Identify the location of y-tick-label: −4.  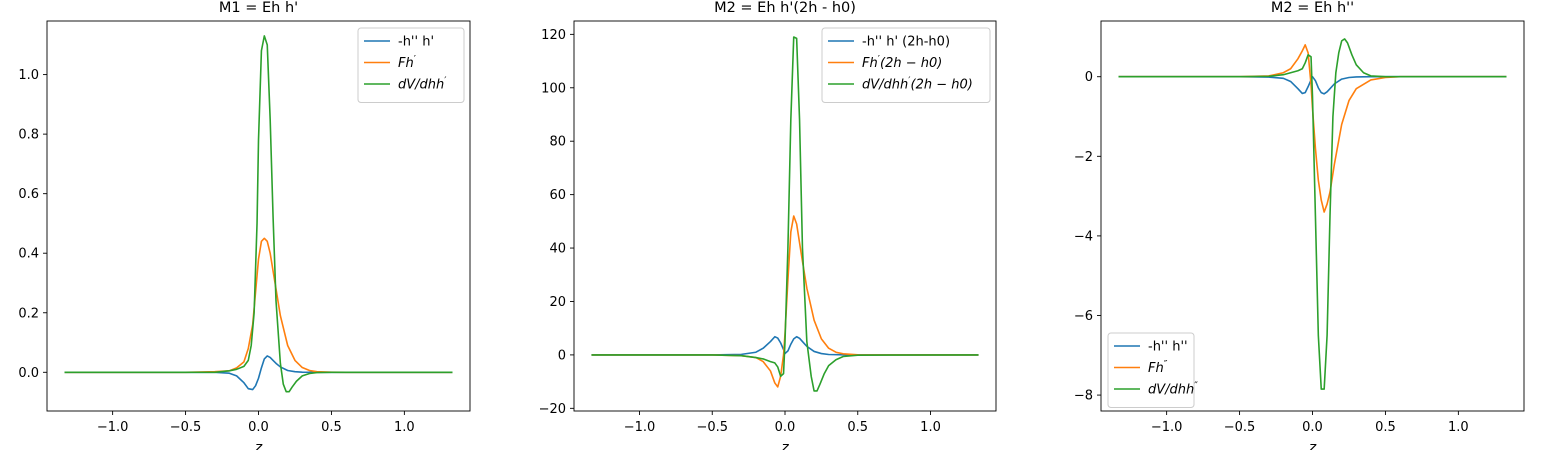
(1083, 236).